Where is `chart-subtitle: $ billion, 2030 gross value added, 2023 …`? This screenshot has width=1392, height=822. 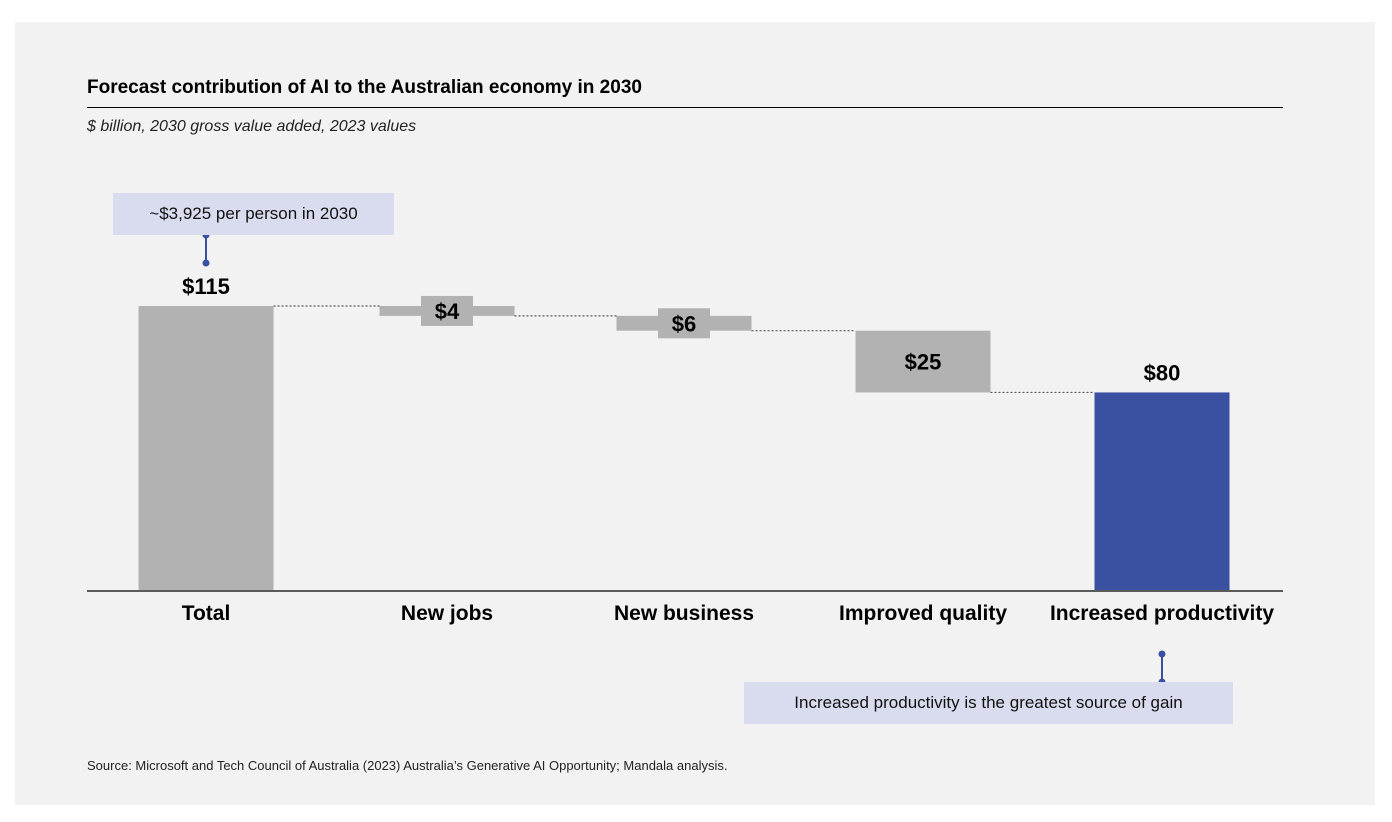 chart-subtitle: $ billion, 2030 gross value added, 2023 … is located at coordinates (252, 126).